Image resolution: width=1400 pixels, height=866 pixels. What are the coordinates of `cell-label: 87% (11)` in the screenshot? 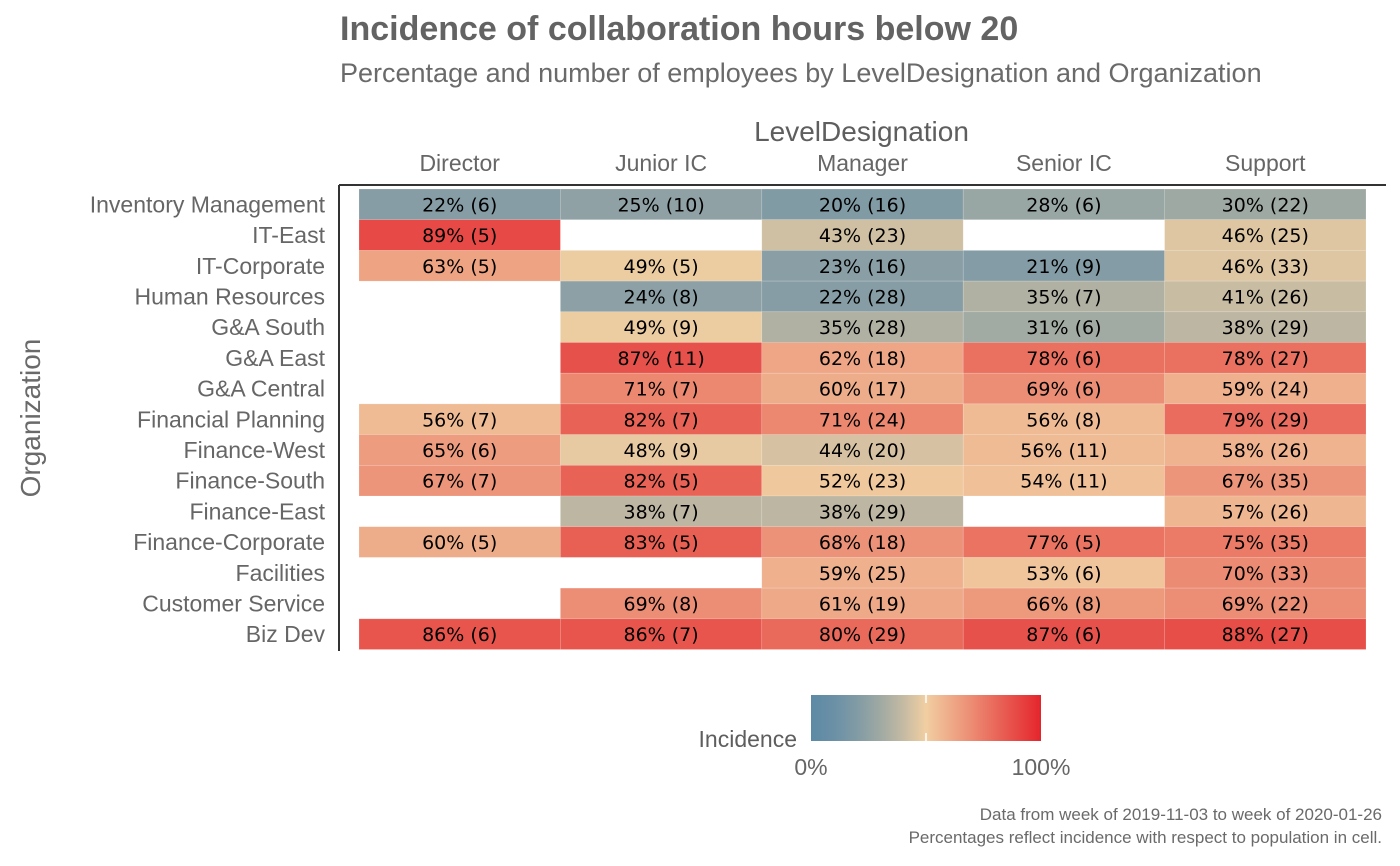 It's located at (660, 359).